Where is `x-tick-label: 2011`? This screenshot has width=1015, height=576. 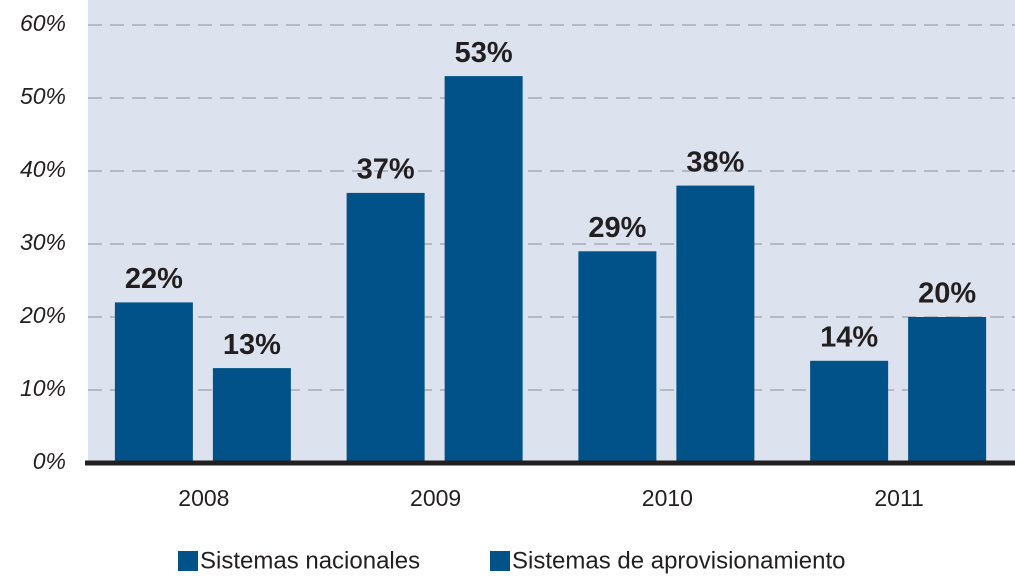 x-tick-label: 2011 is located at coordinates (898, 498).